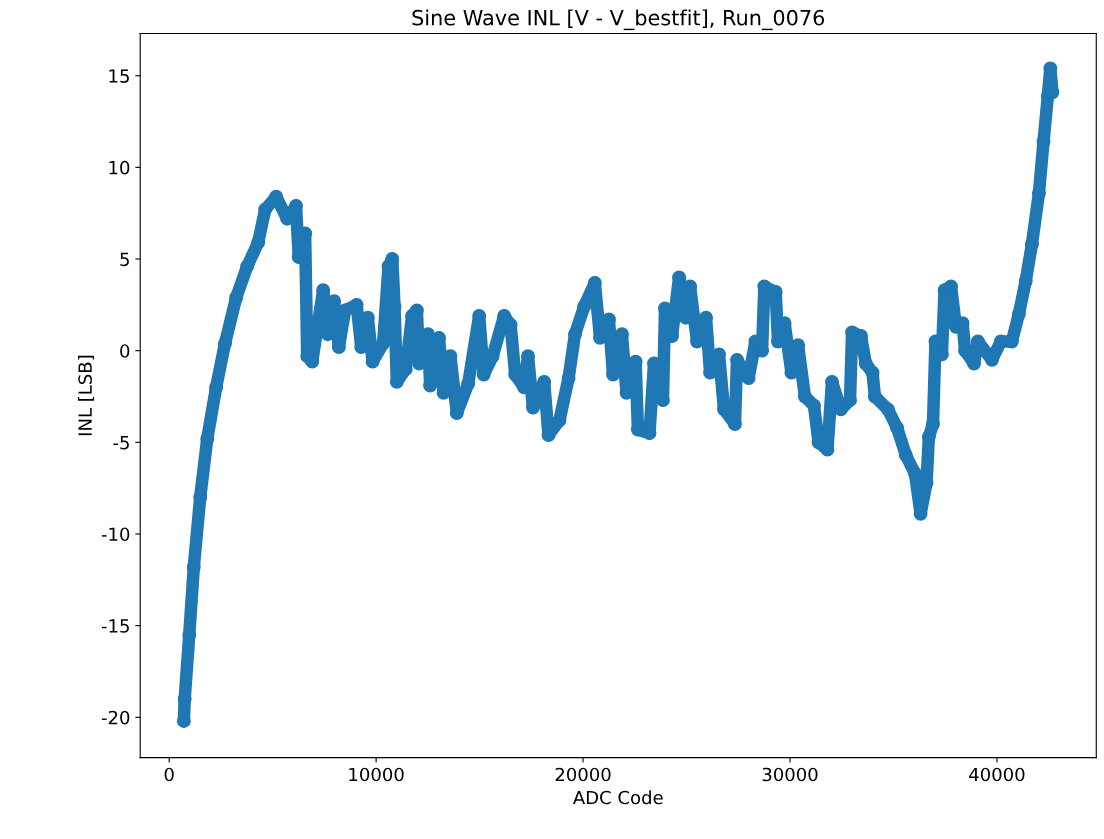 The image size is (1104, 839). Describe the element at coordinates (124, 259) in the screenshot. I see `y-tick-label: 5` at that location.